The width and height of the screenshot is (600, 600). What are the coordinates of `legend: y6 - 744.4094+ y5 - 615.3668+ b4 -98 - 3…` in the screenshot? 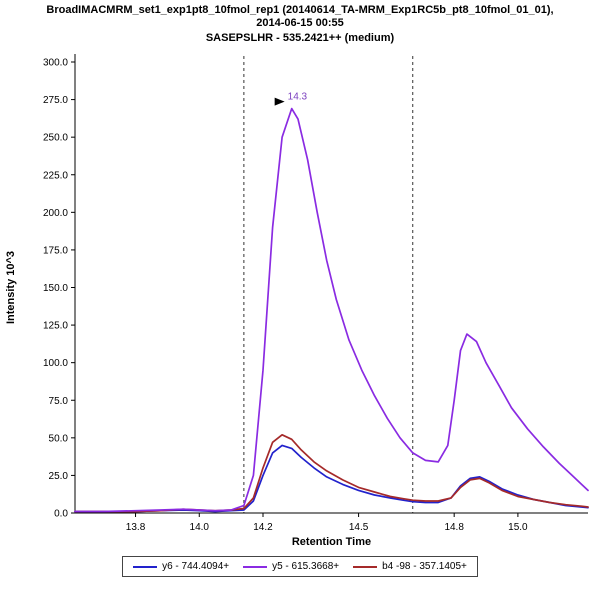 It's located at (300, 566).